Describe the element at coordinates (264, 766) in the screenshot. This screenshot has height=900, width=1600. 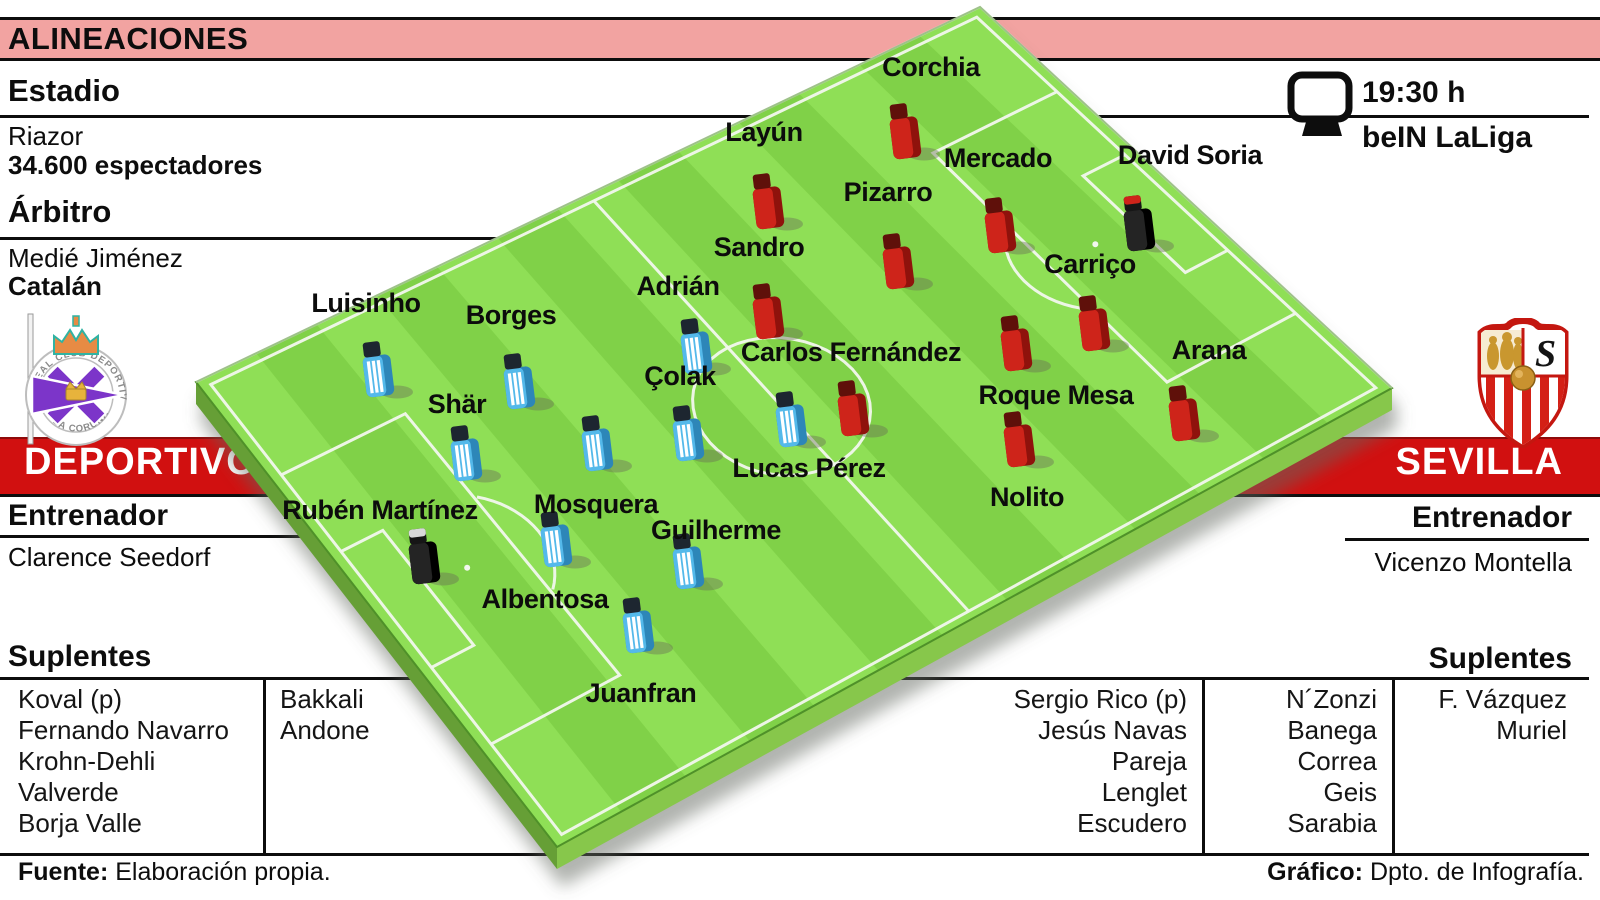
I see `subs-divider-deportivo` at that location.